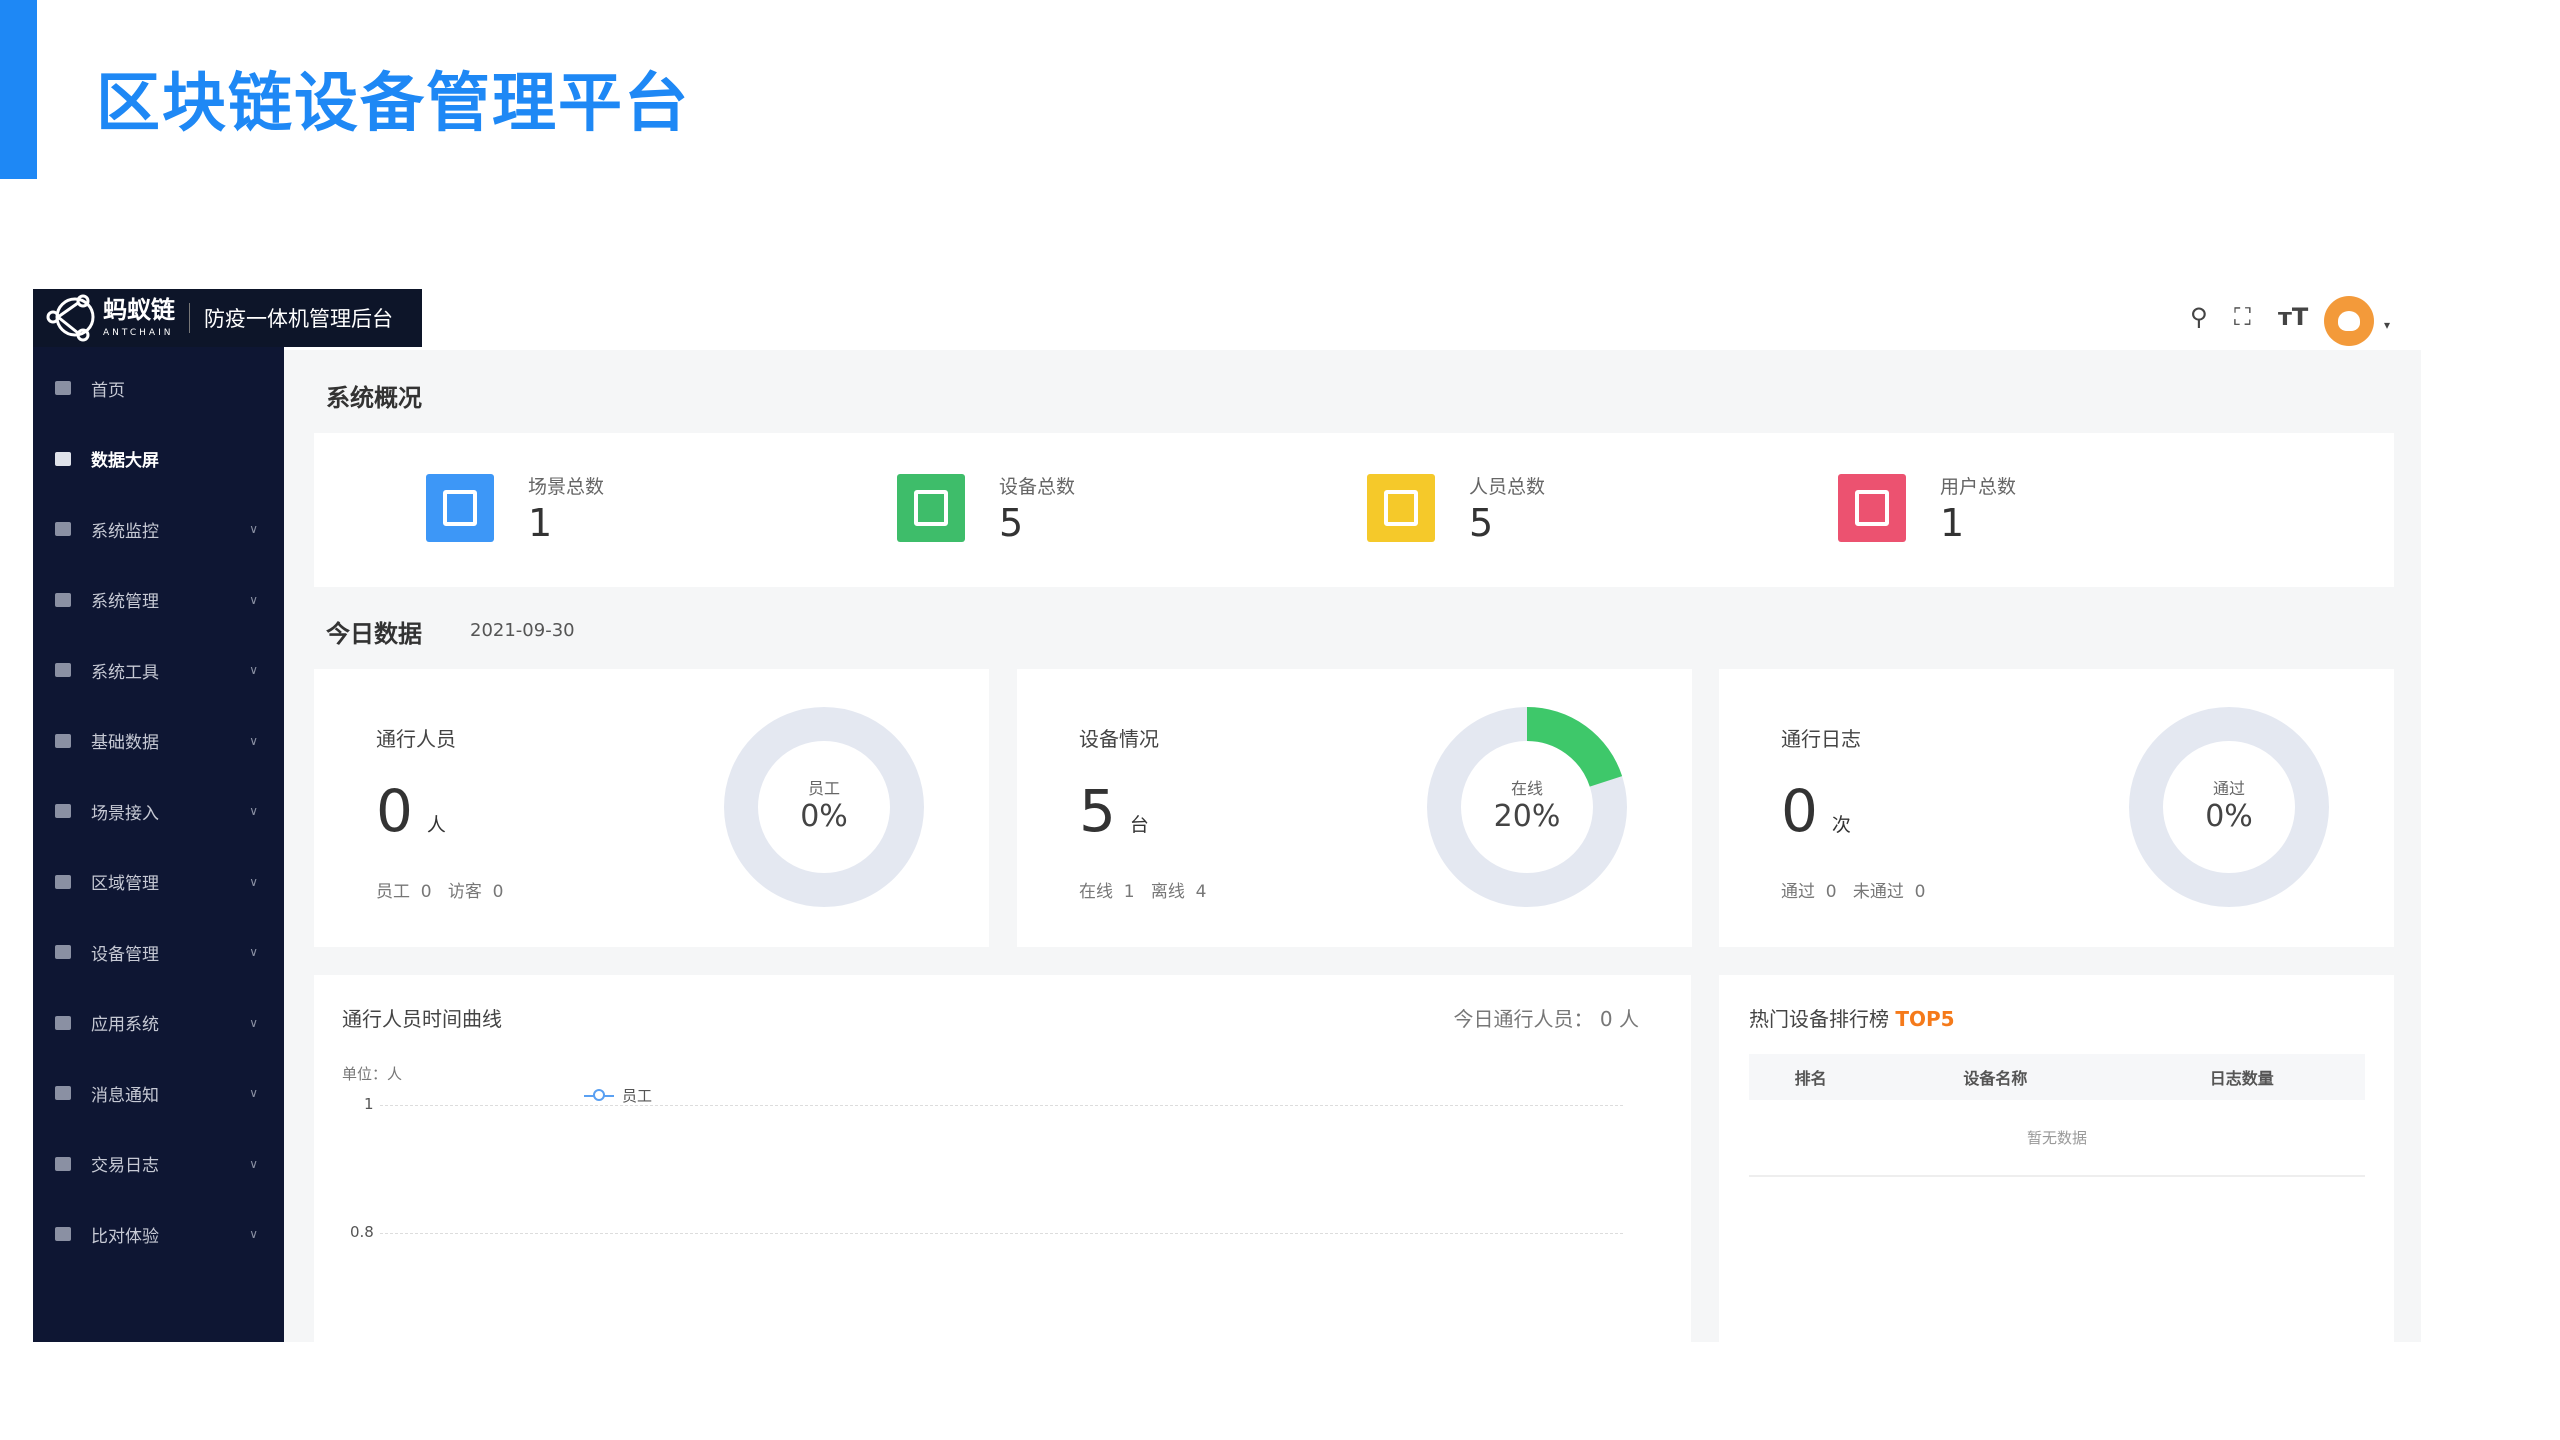 This screenshot has height=1440, width=2560. What do you see at coordinates (63, 1163) in the screenshot?
I see `log-icon` at bounding box center [63, 1163].